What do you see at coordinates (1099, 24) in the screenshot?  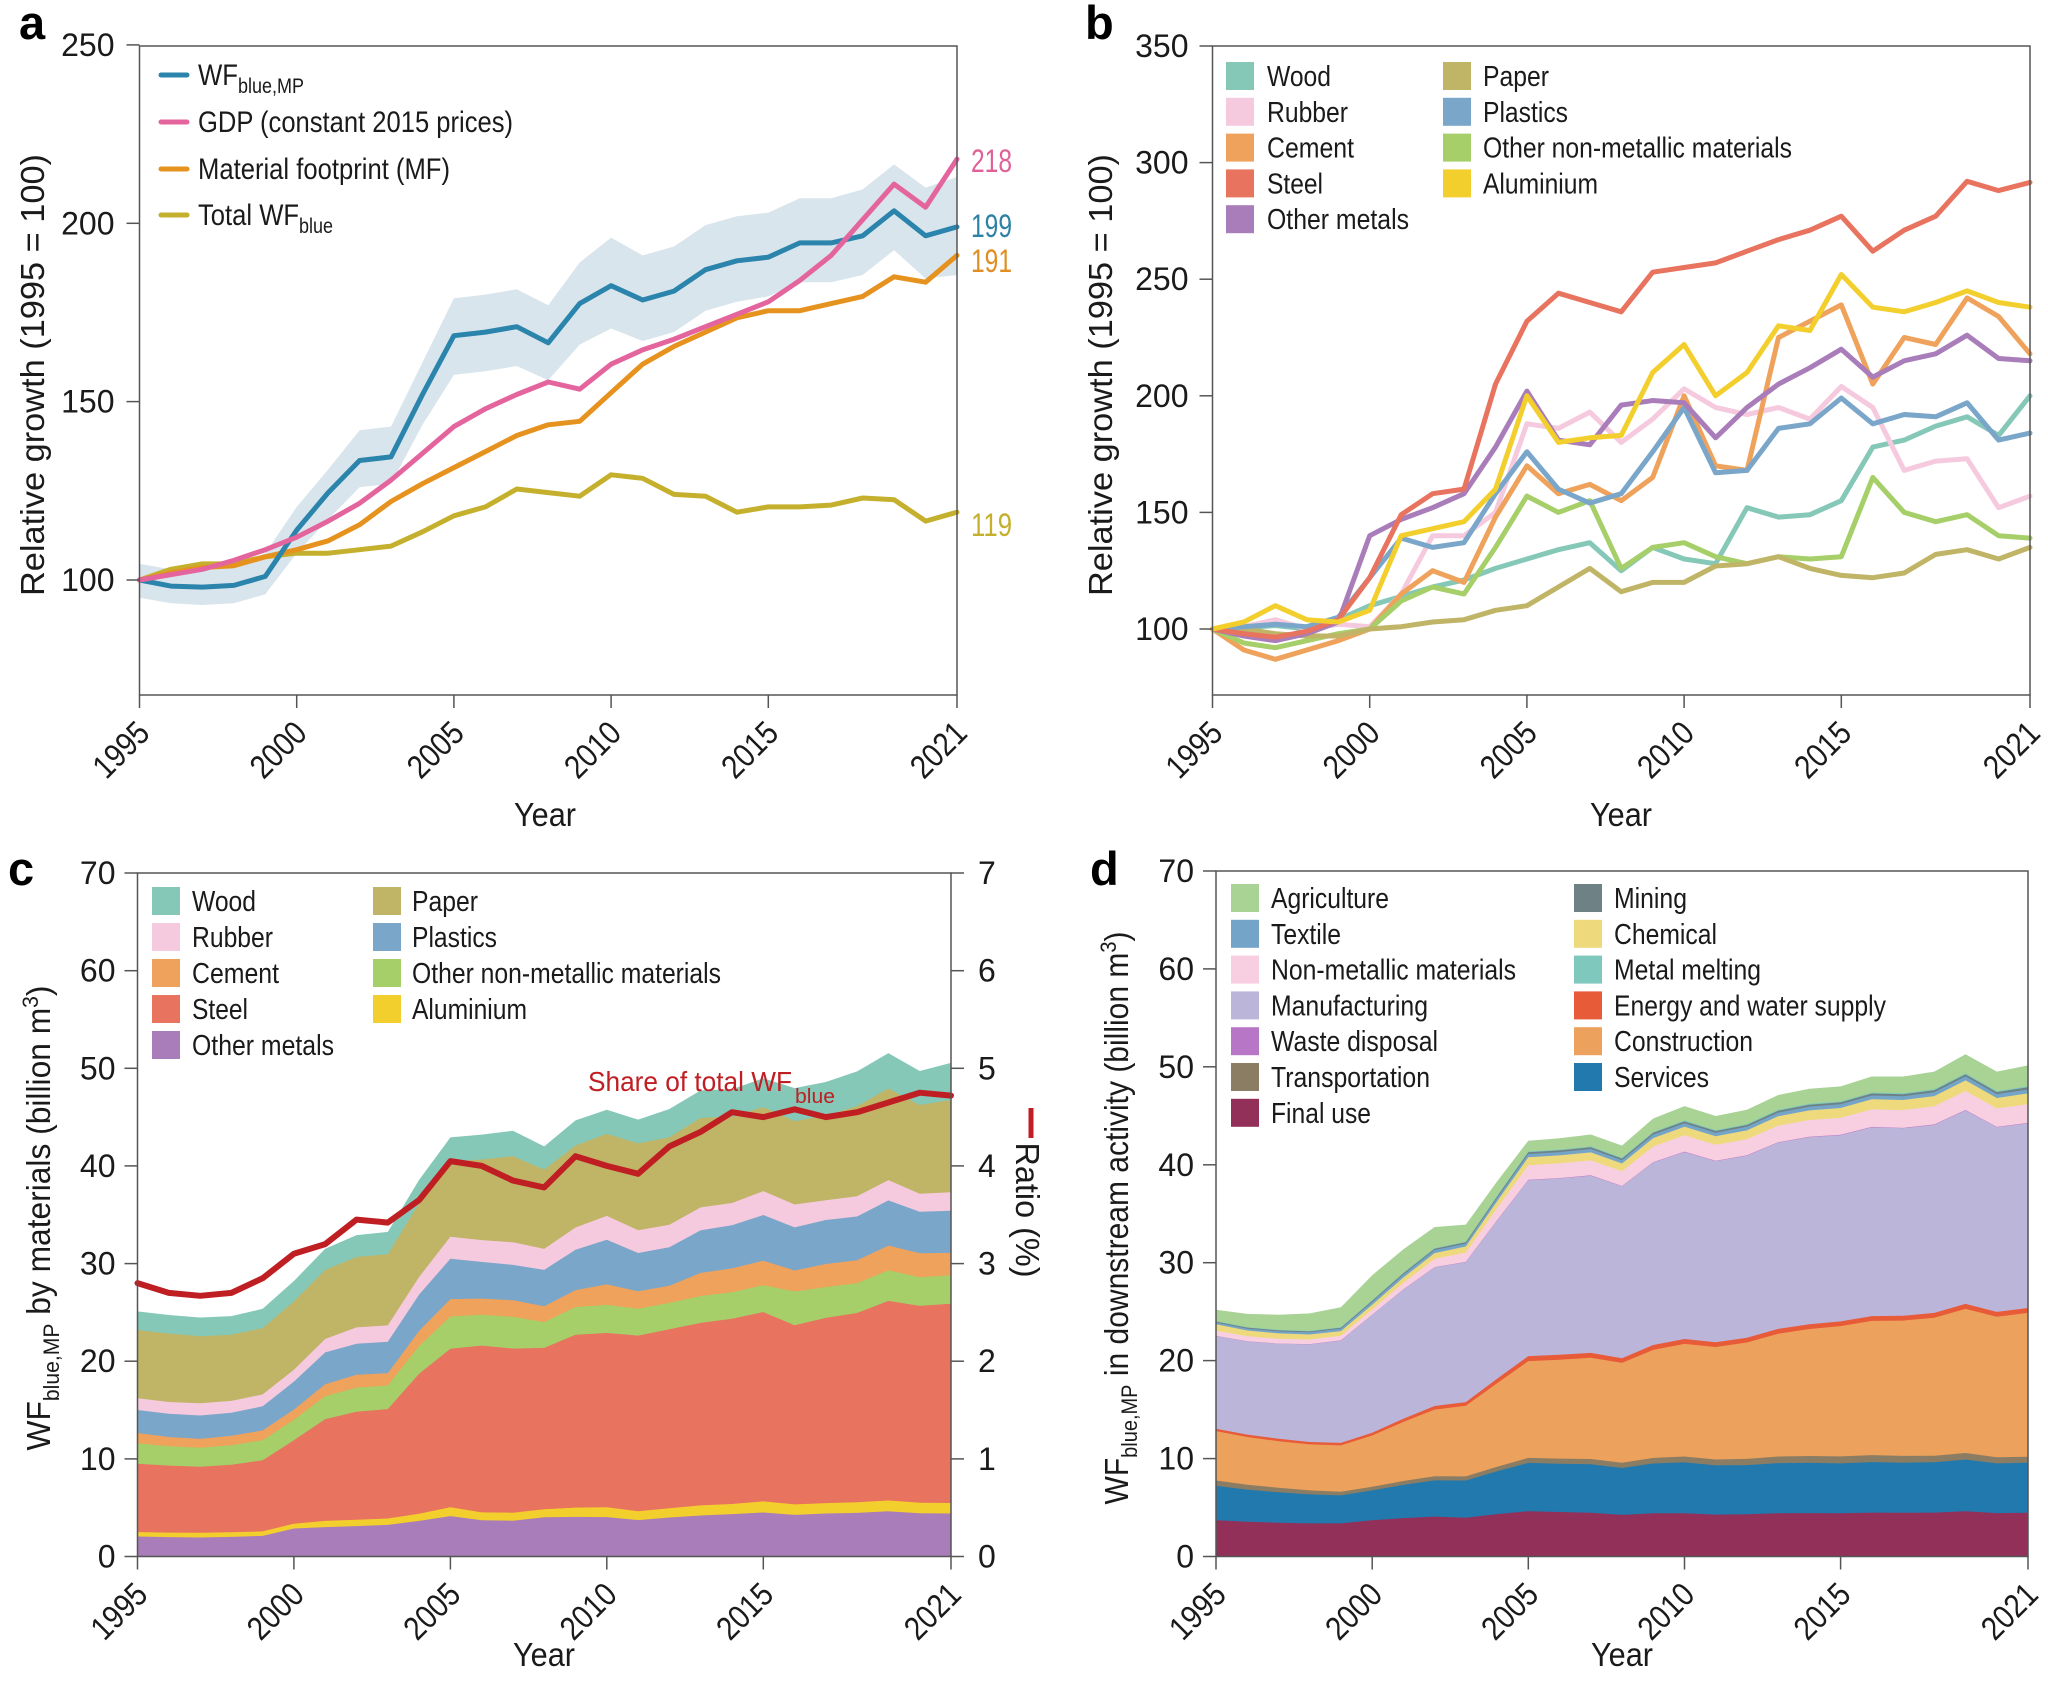 I see `svg-text: b` at bounding box center [1099, 24].